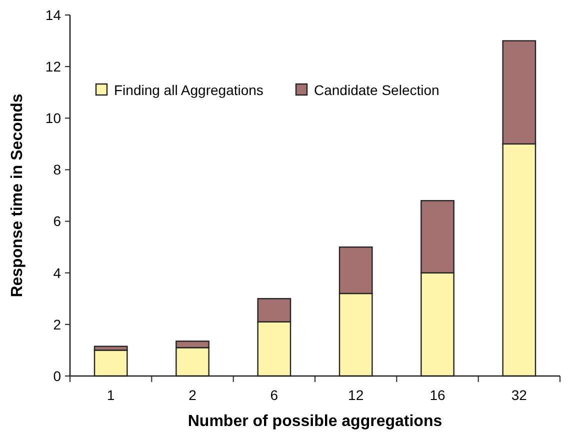 This screenshot has width=574, height=440. Describe the element at coordinates (53, 118) in the screenshot. I see `y-tick-label: 10` at that location.